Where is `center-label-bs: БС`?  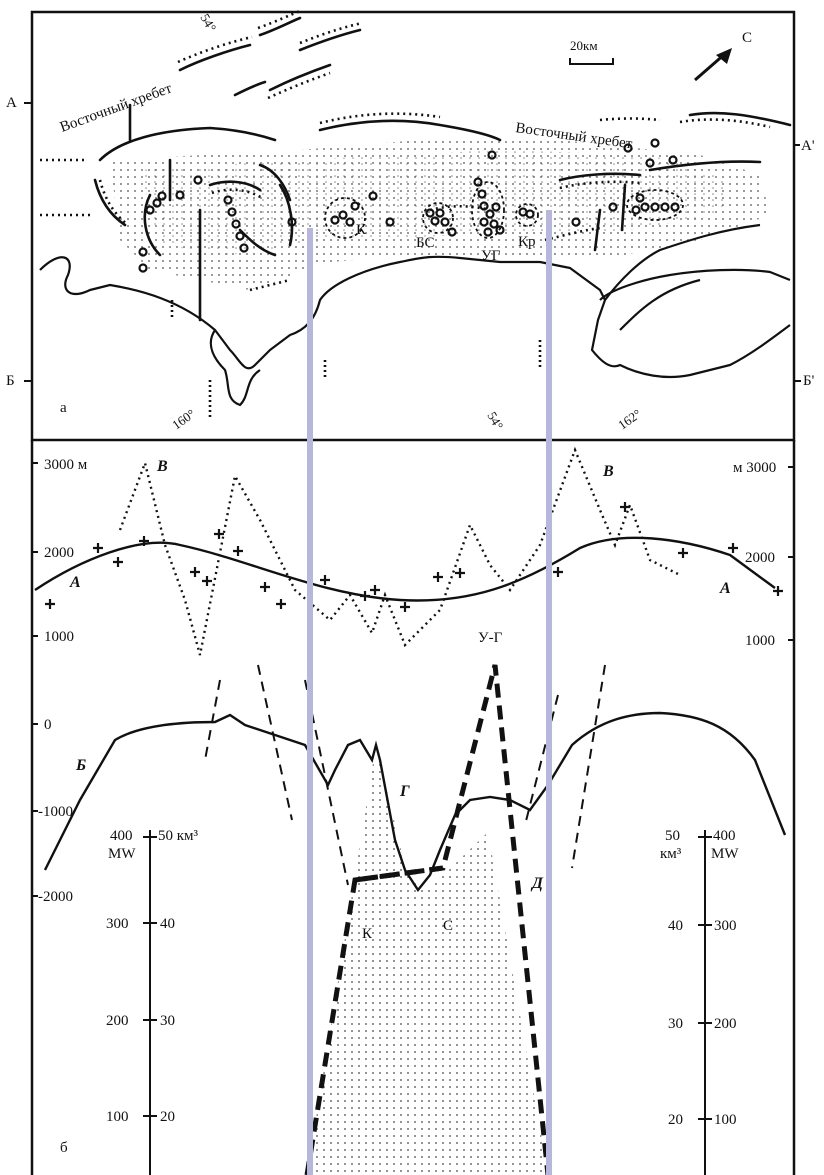 center-label-bs: БС is located at coordinates (425, 243).